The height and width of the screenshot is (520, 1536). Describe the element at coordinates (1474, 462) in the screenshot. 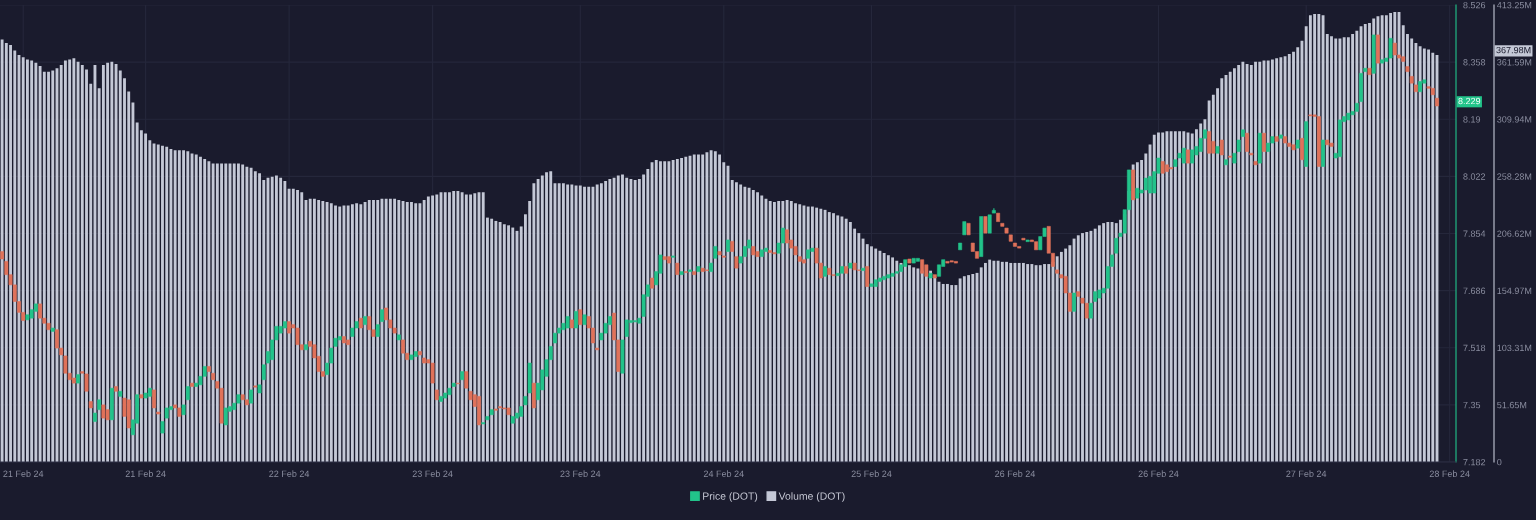

I see `y-tick-label: 7.182` at that location.